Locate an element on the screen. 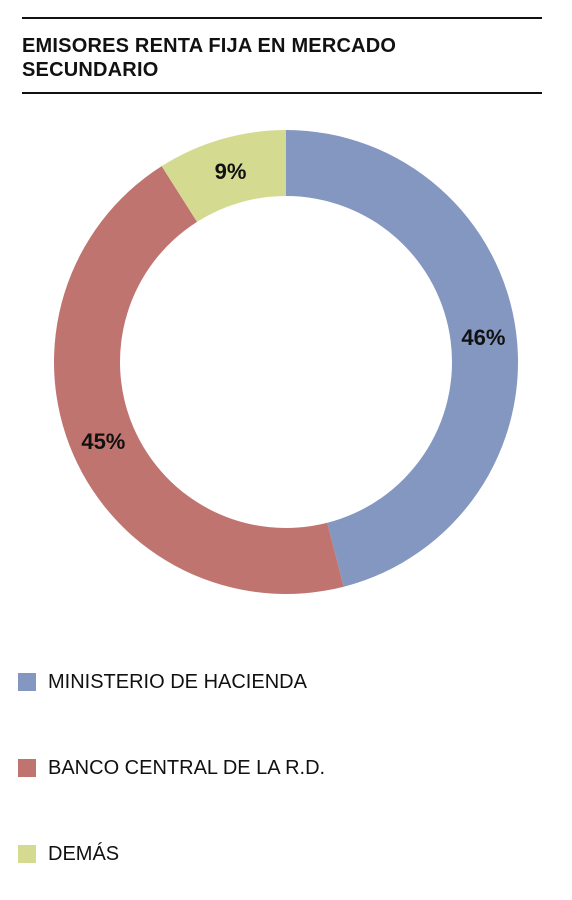  title-bottom-rule is located at coordinates (282, 93).